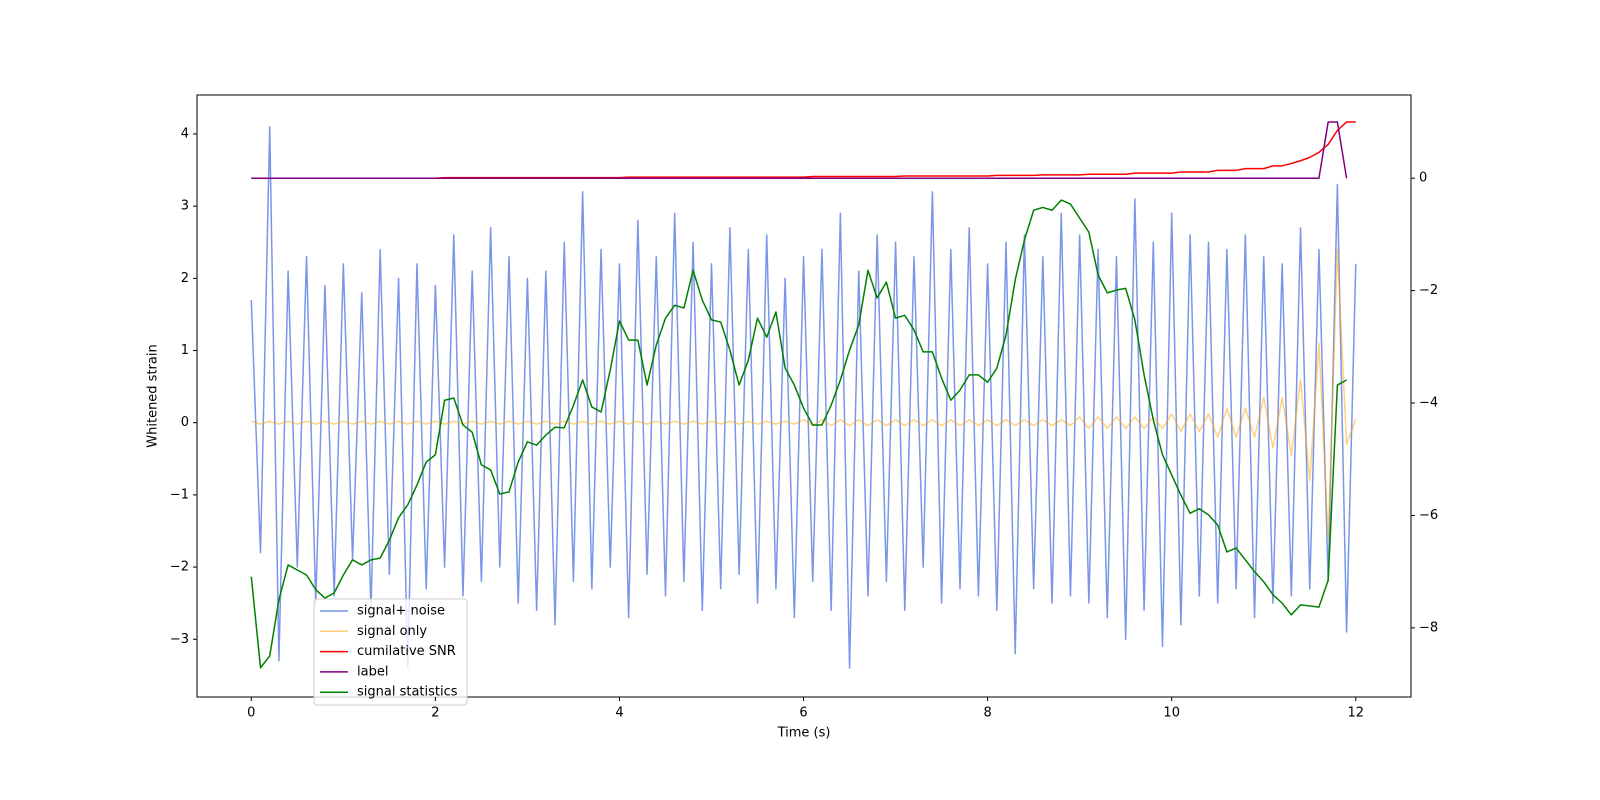  I want to click on series-line, so click(799, 150).